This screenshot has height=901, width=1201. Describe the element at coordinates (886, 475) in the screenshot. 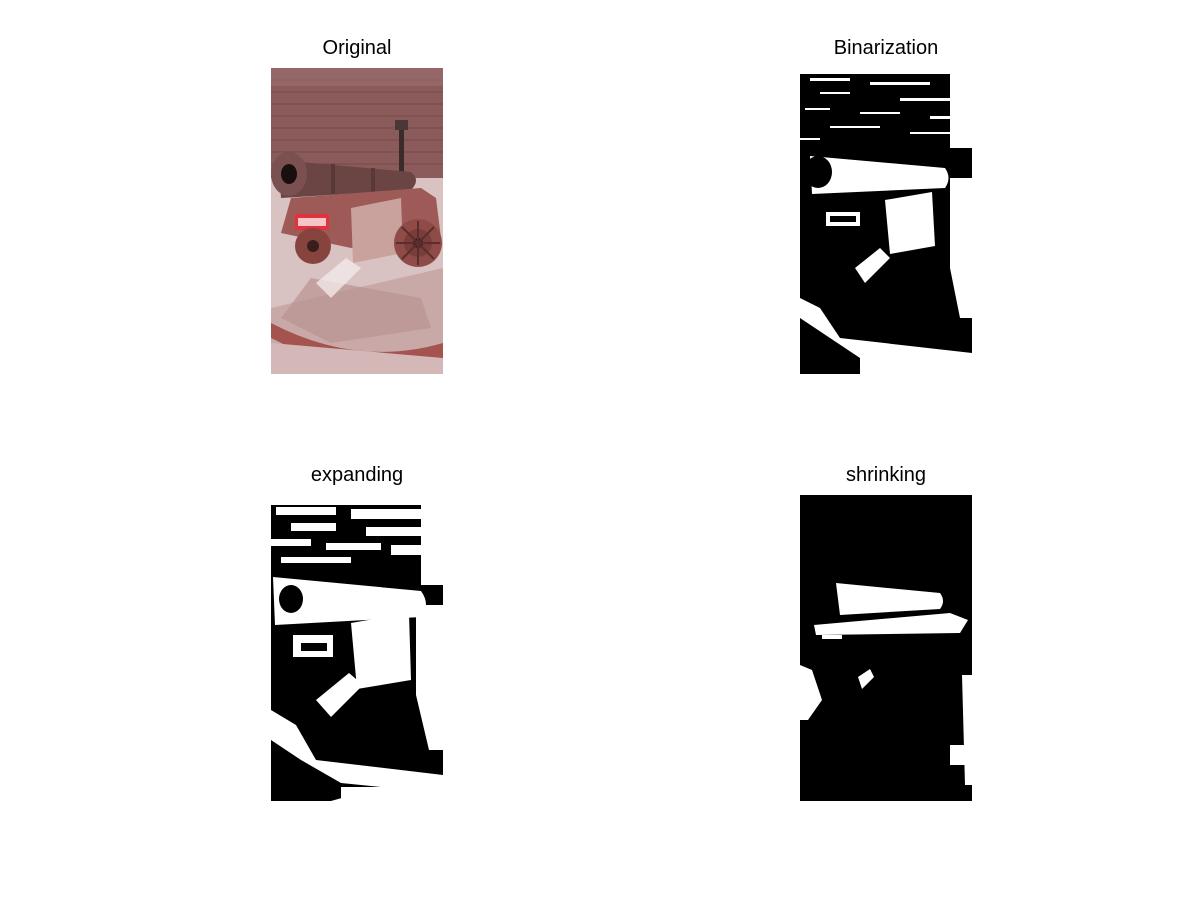

I see `panel-title-shrinking: shrinking` at that location.